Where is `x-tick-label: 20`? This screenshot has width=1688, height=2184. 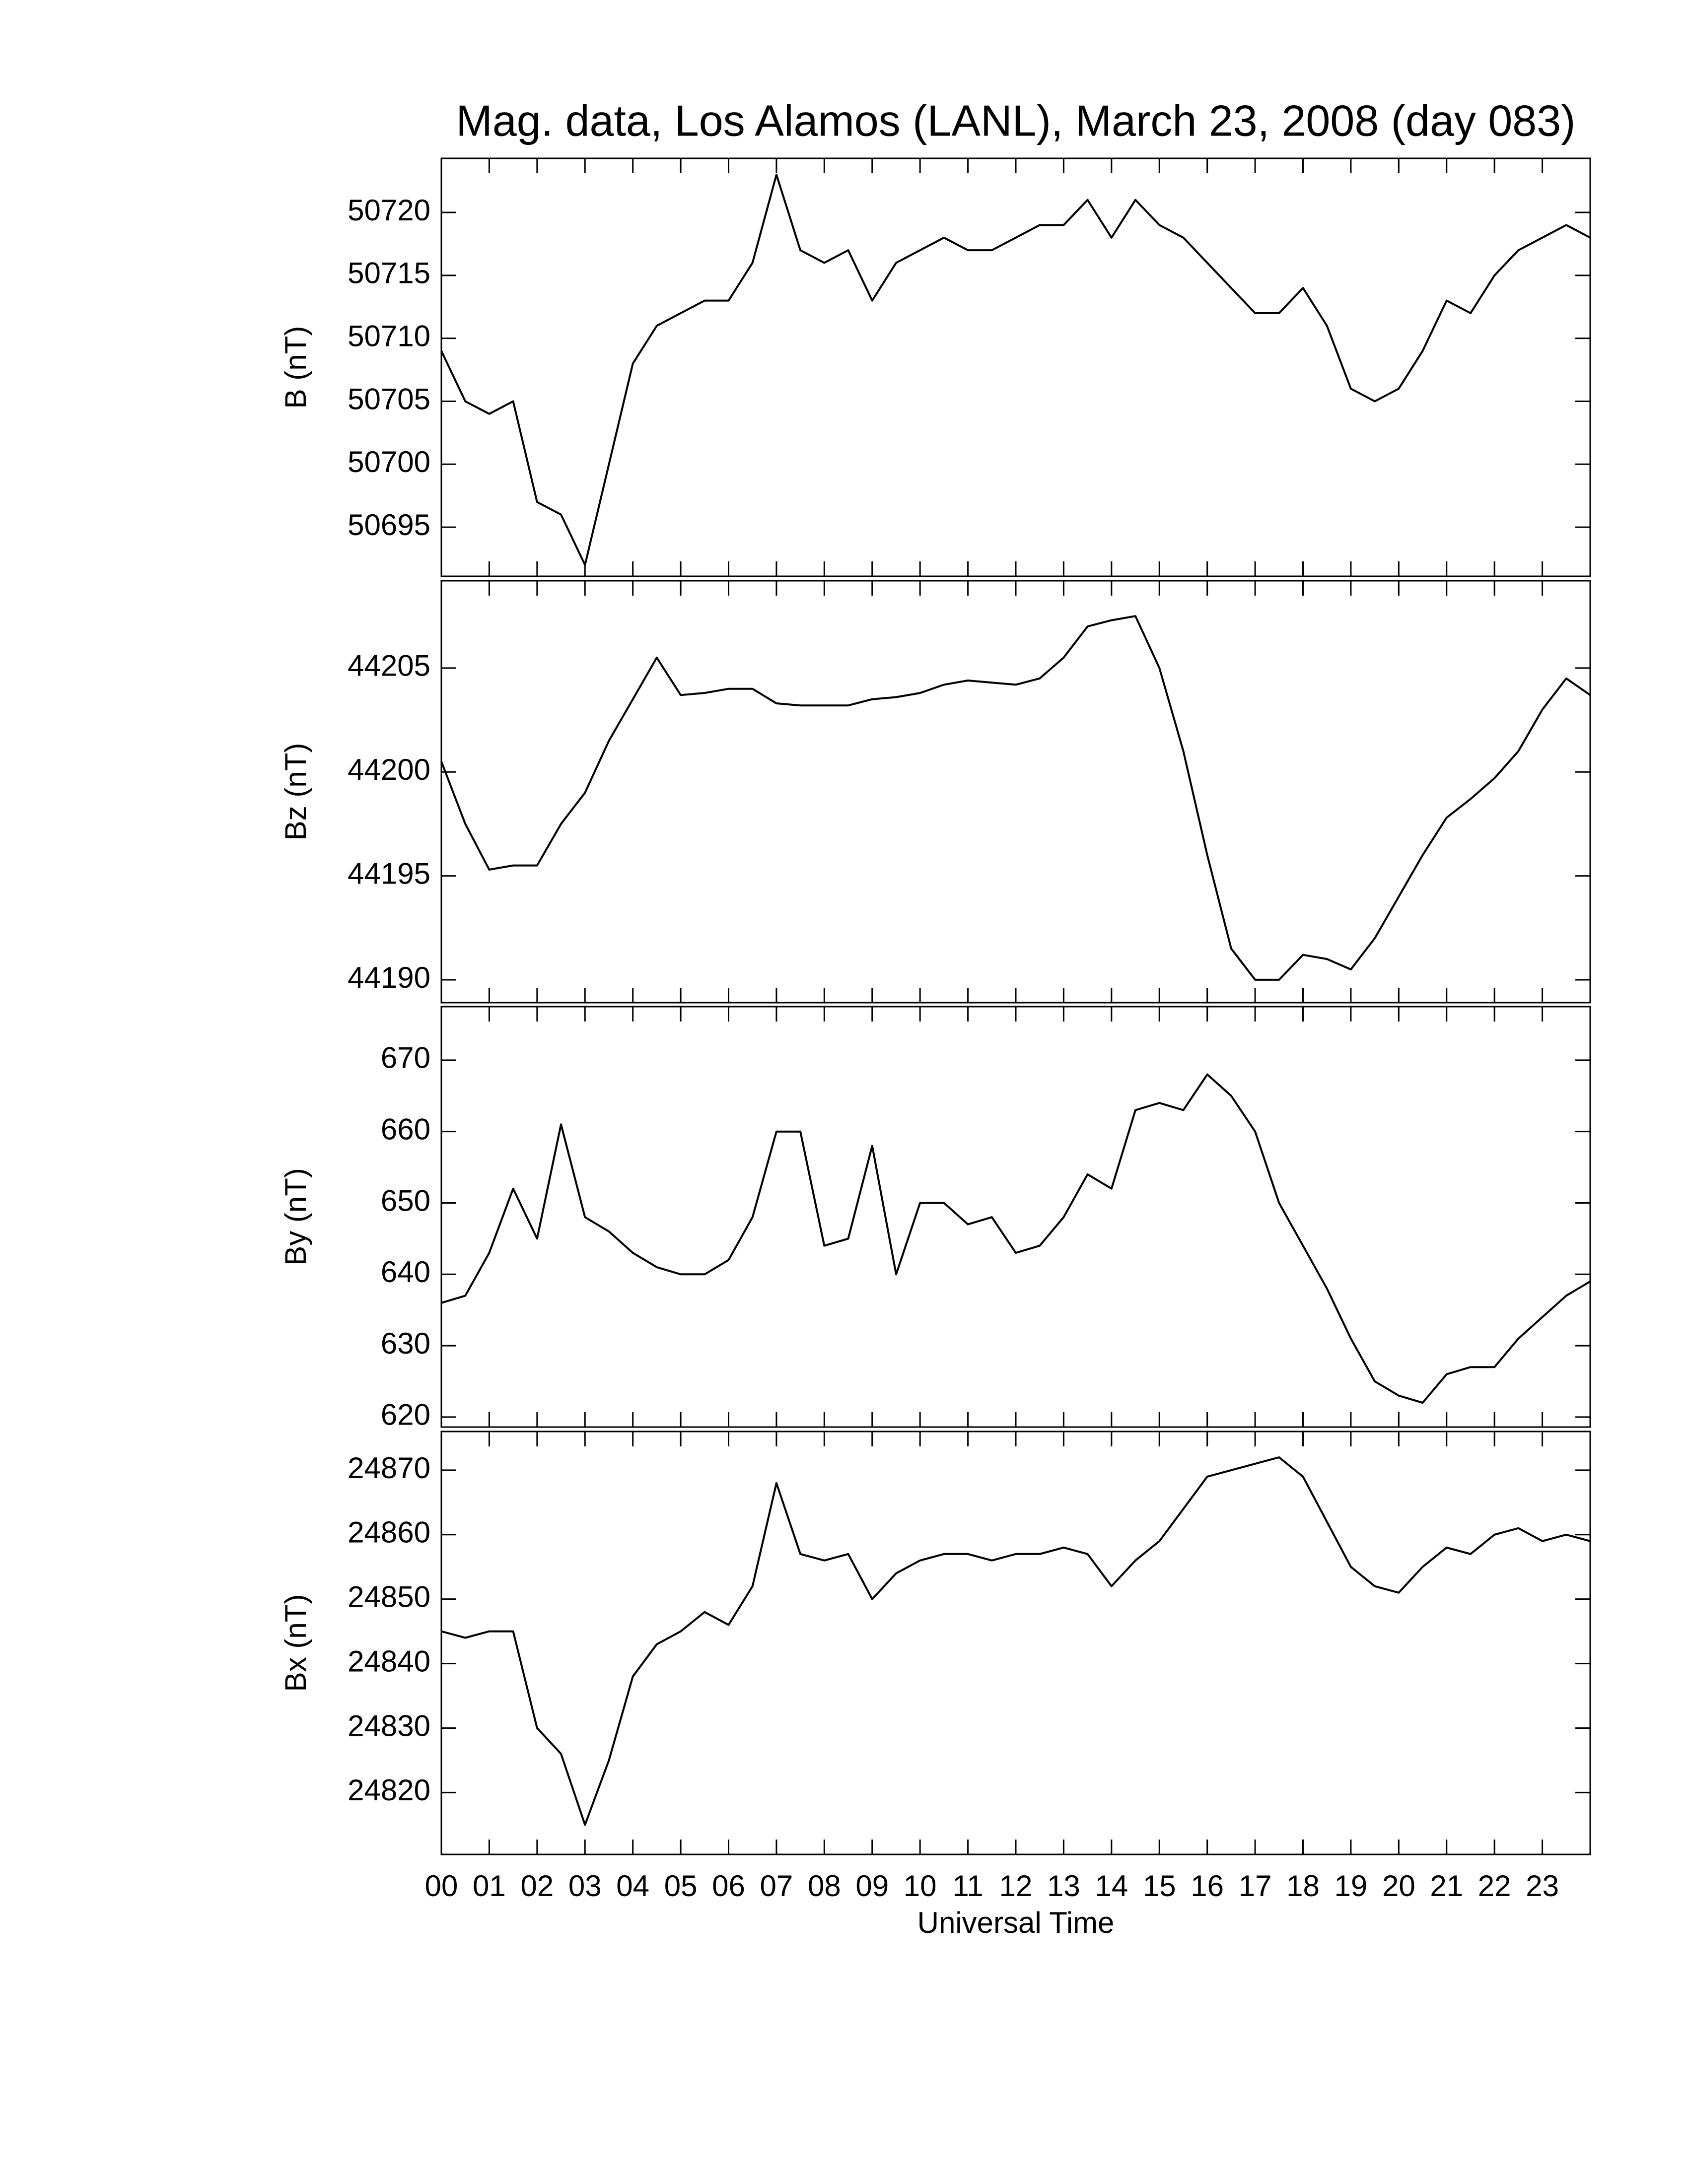
x-tick-label: 20 is located at coordinates (1398, 1886).